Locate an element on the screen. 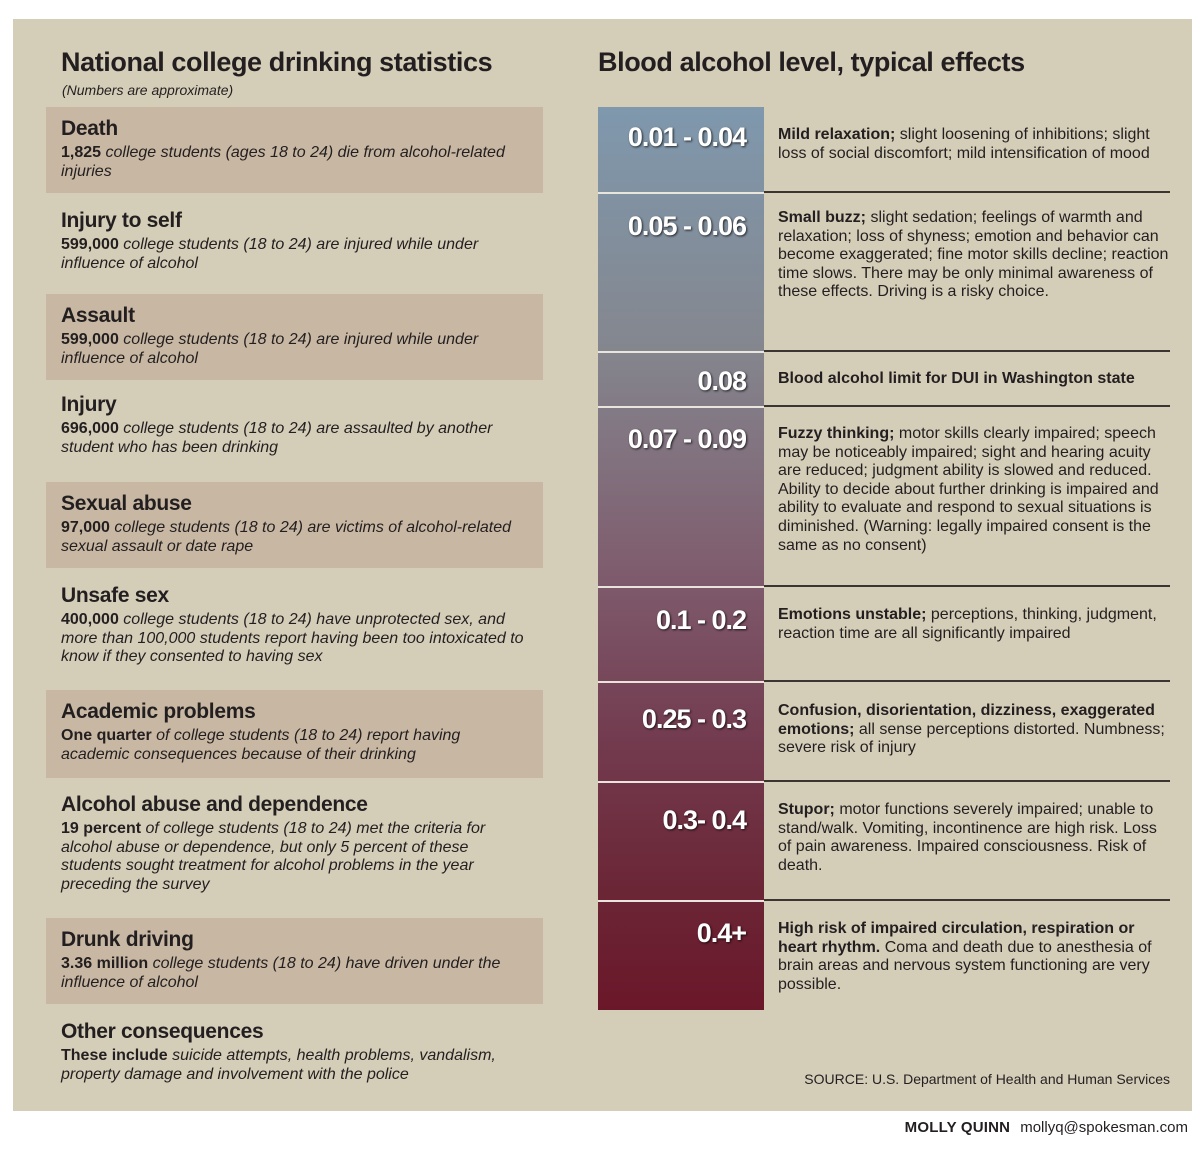 The width and height of the screenshot is (1199, 1150). stat-figure: 19 percent is located at coordinates (101, 828).